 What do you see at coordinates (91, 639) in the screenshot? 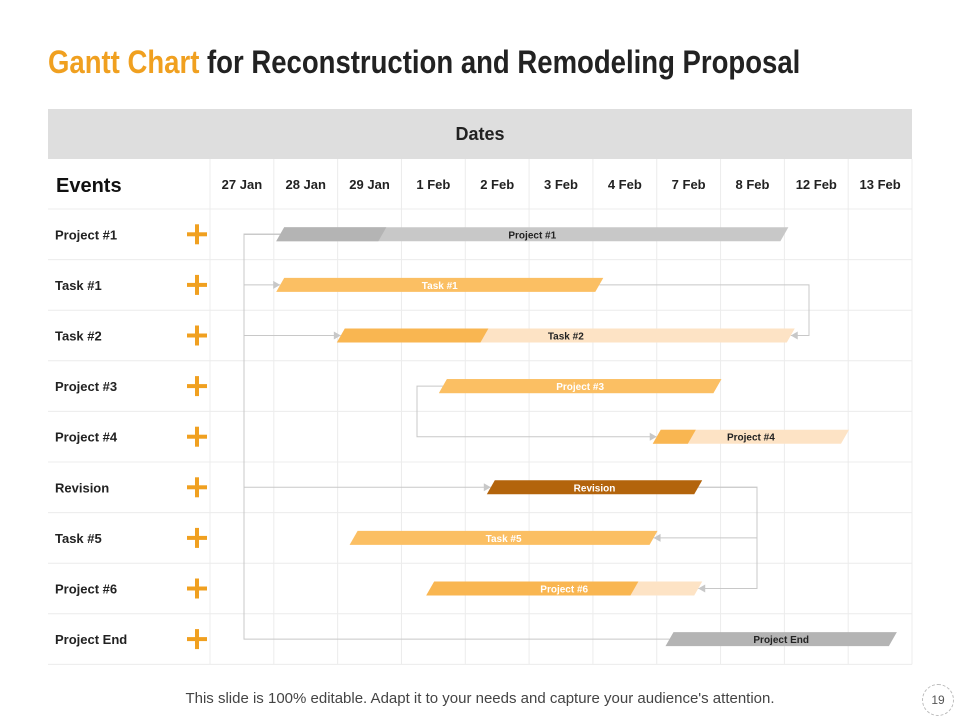
I see `event-label: Project End` at bounding box center [91, 639].